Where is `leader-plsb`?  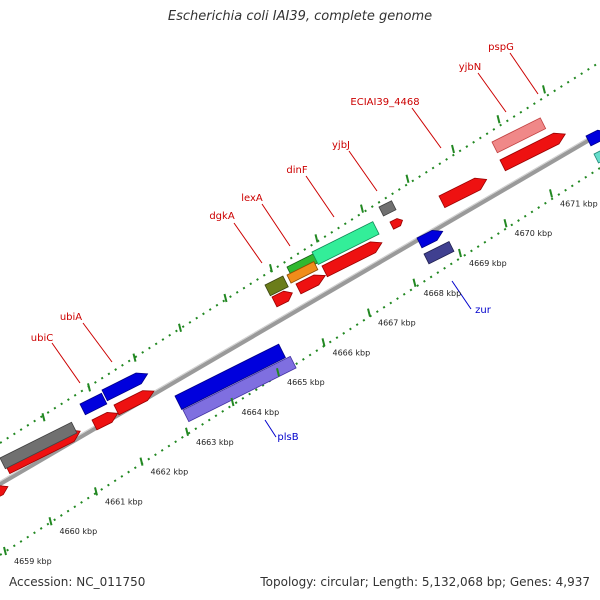
leader-plsb is located at coordinates (270, 428).